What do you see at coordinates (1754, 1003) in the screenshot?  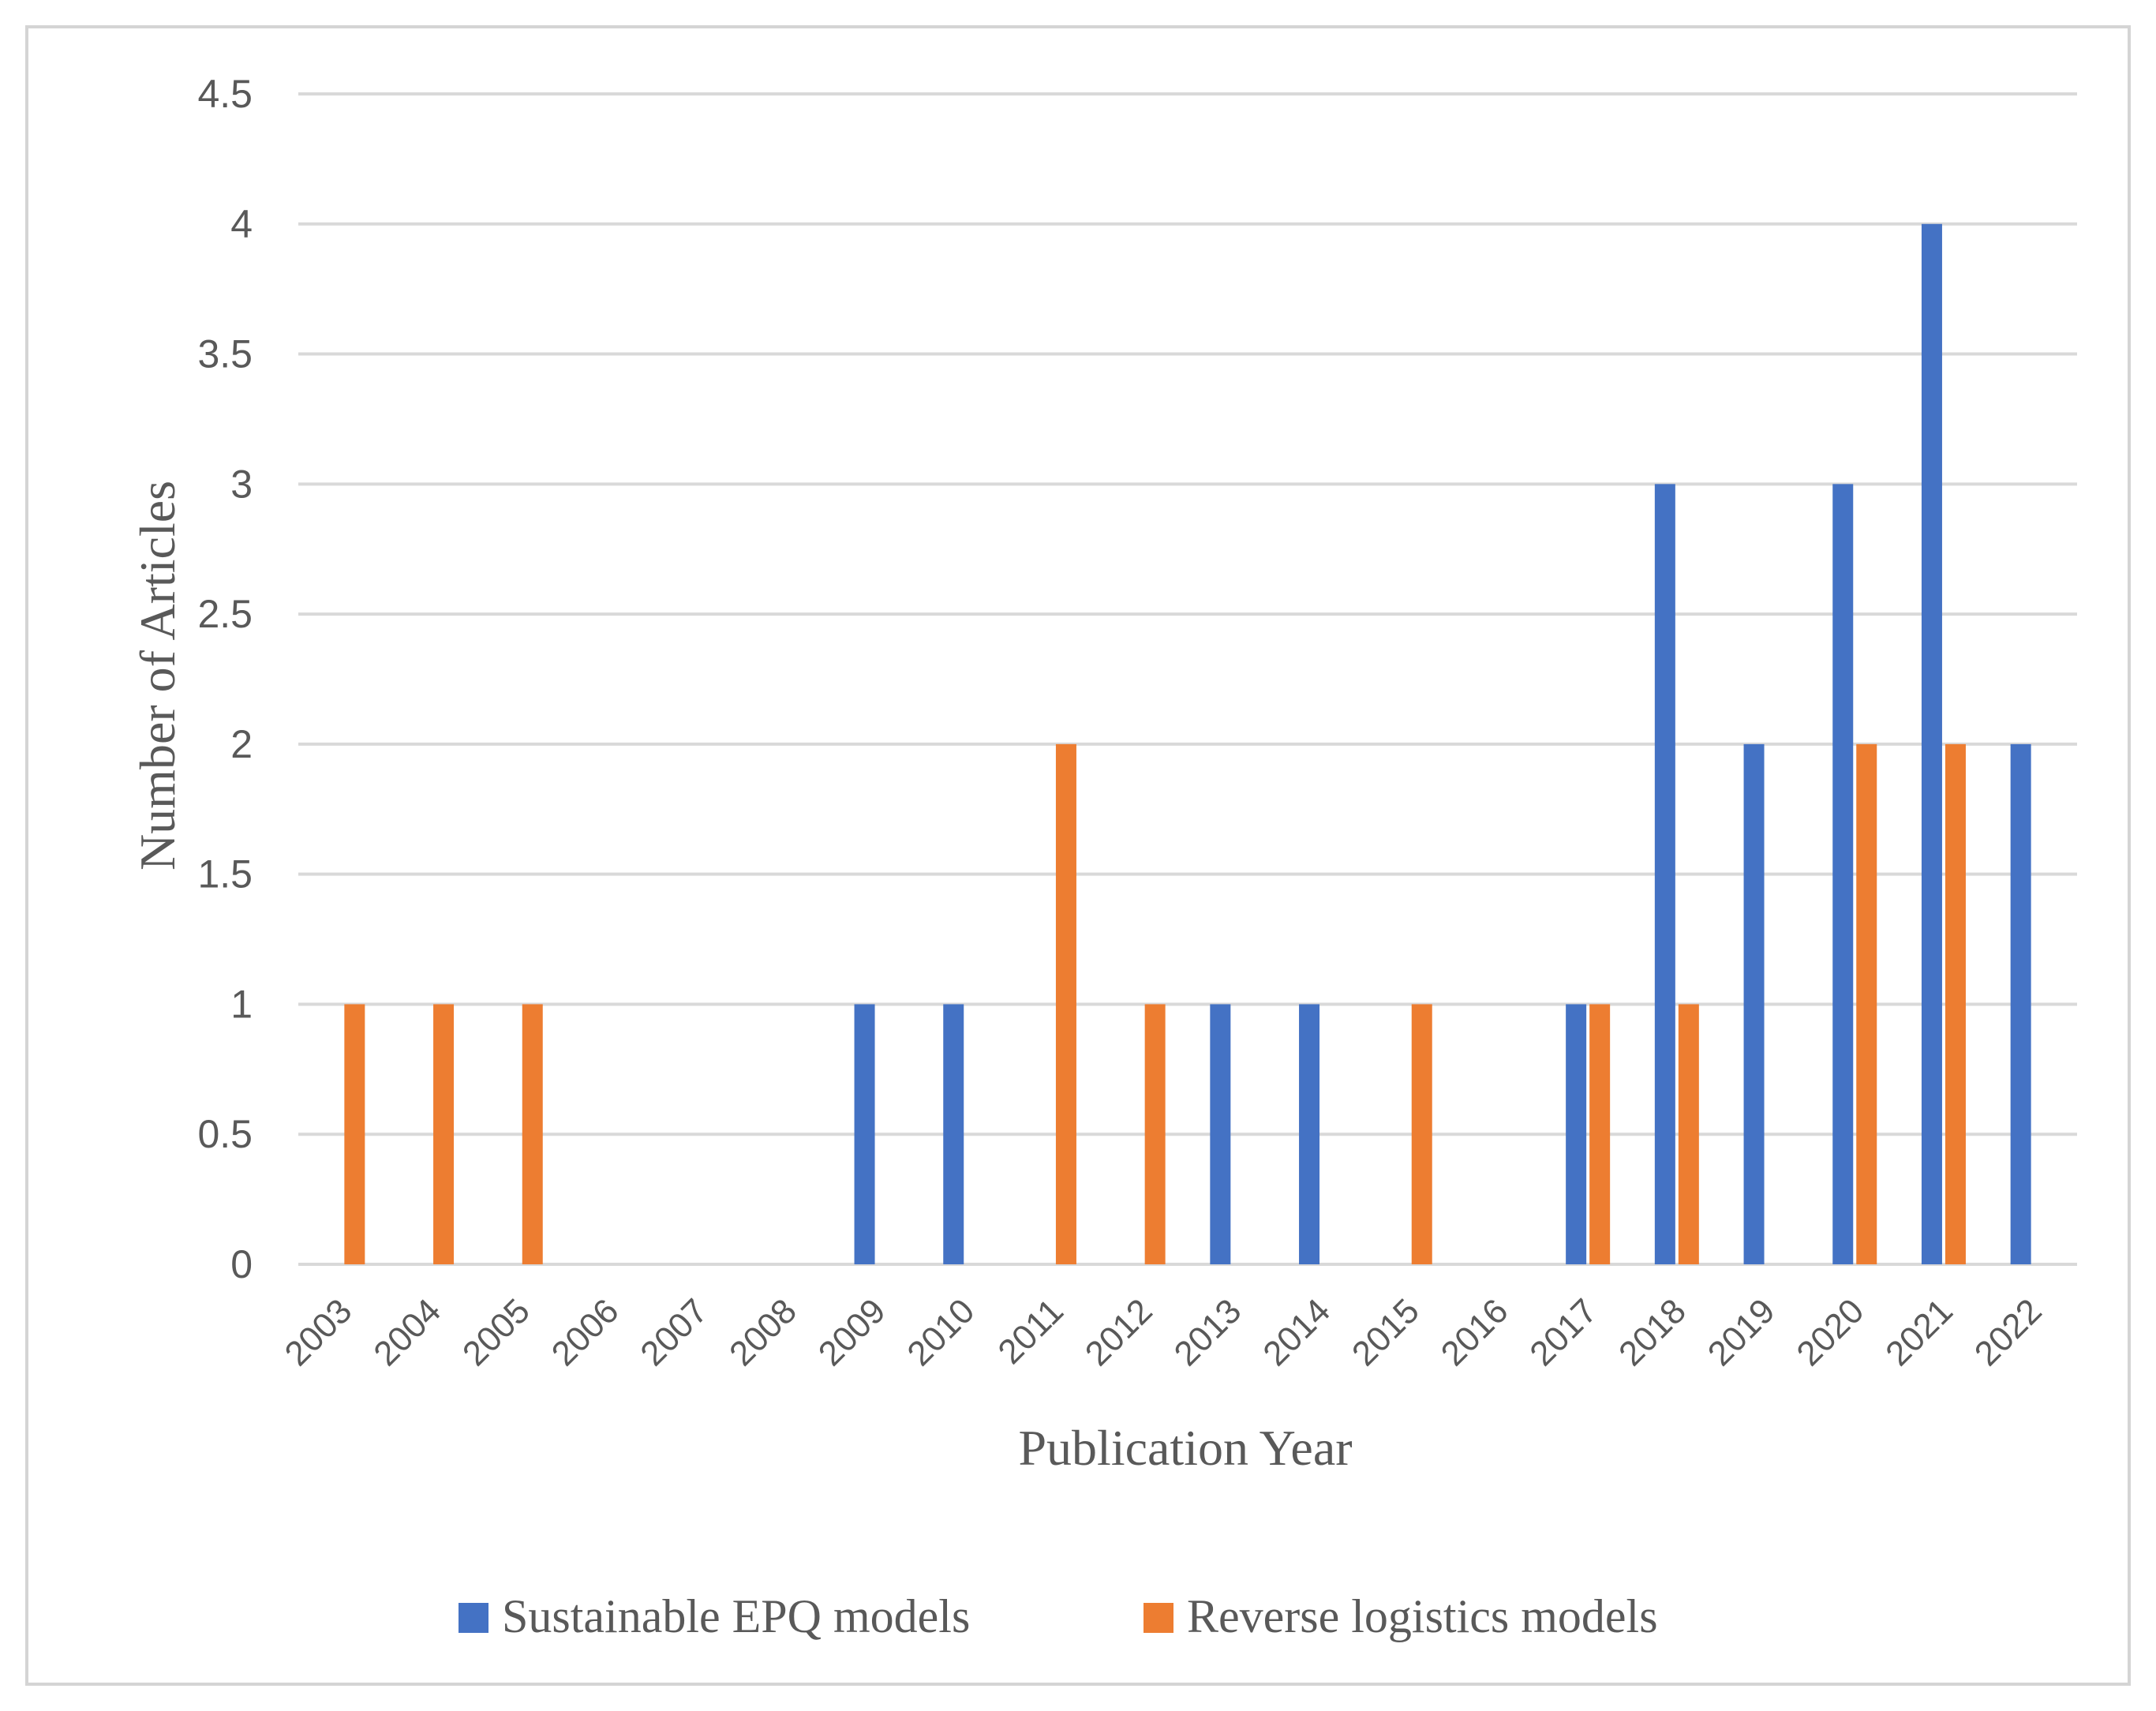 I see `bar-sustainable-epq-2019` at bounding box center [1754, 1003].